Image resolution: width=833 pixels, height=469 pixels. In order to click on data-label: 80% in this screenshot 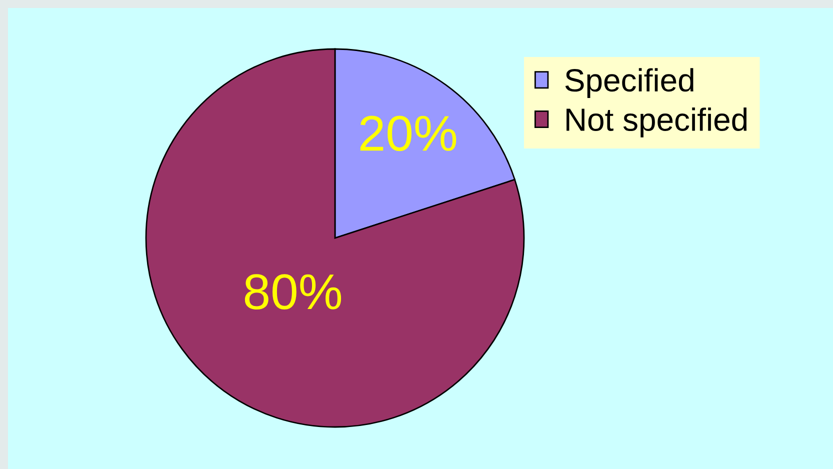, I will do `click(293, 292)`.